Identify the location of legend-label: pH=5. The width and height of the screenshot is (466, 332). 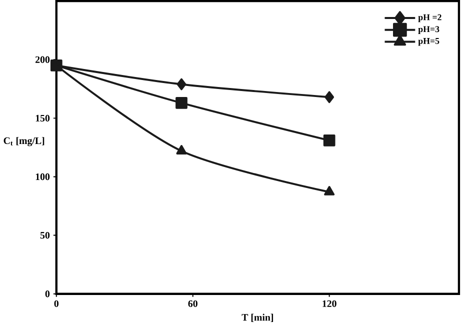
(429, 42).